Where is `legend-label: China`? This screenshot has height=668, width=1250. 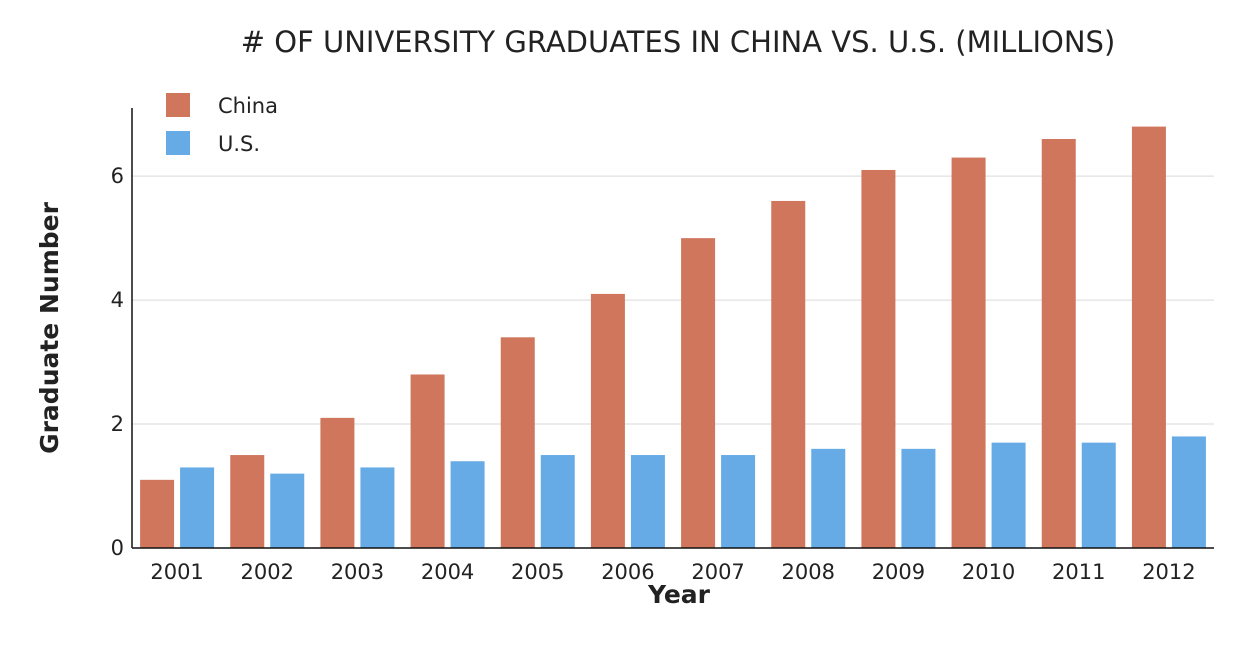 legend-label: China is located at coordinates (248, 106).